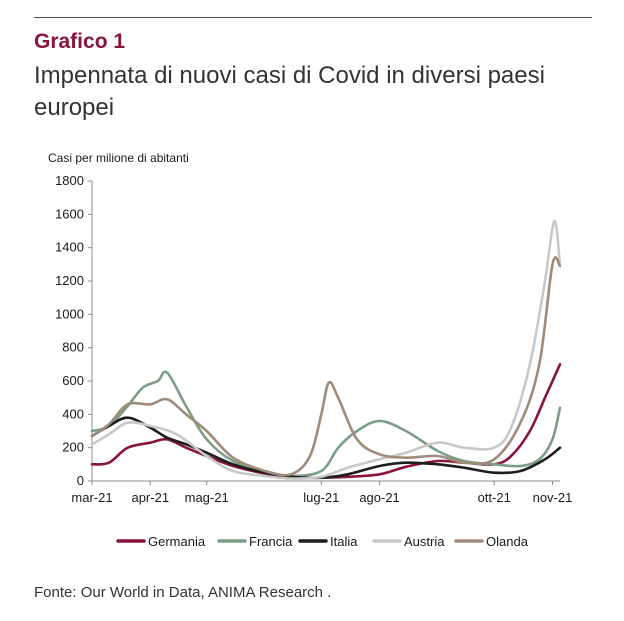 The height and width of the screenshot is (621, 624). Describe the element at coordinates (150, 497) in the screenshot. I see `x-tick-label: apr-21` at that location.